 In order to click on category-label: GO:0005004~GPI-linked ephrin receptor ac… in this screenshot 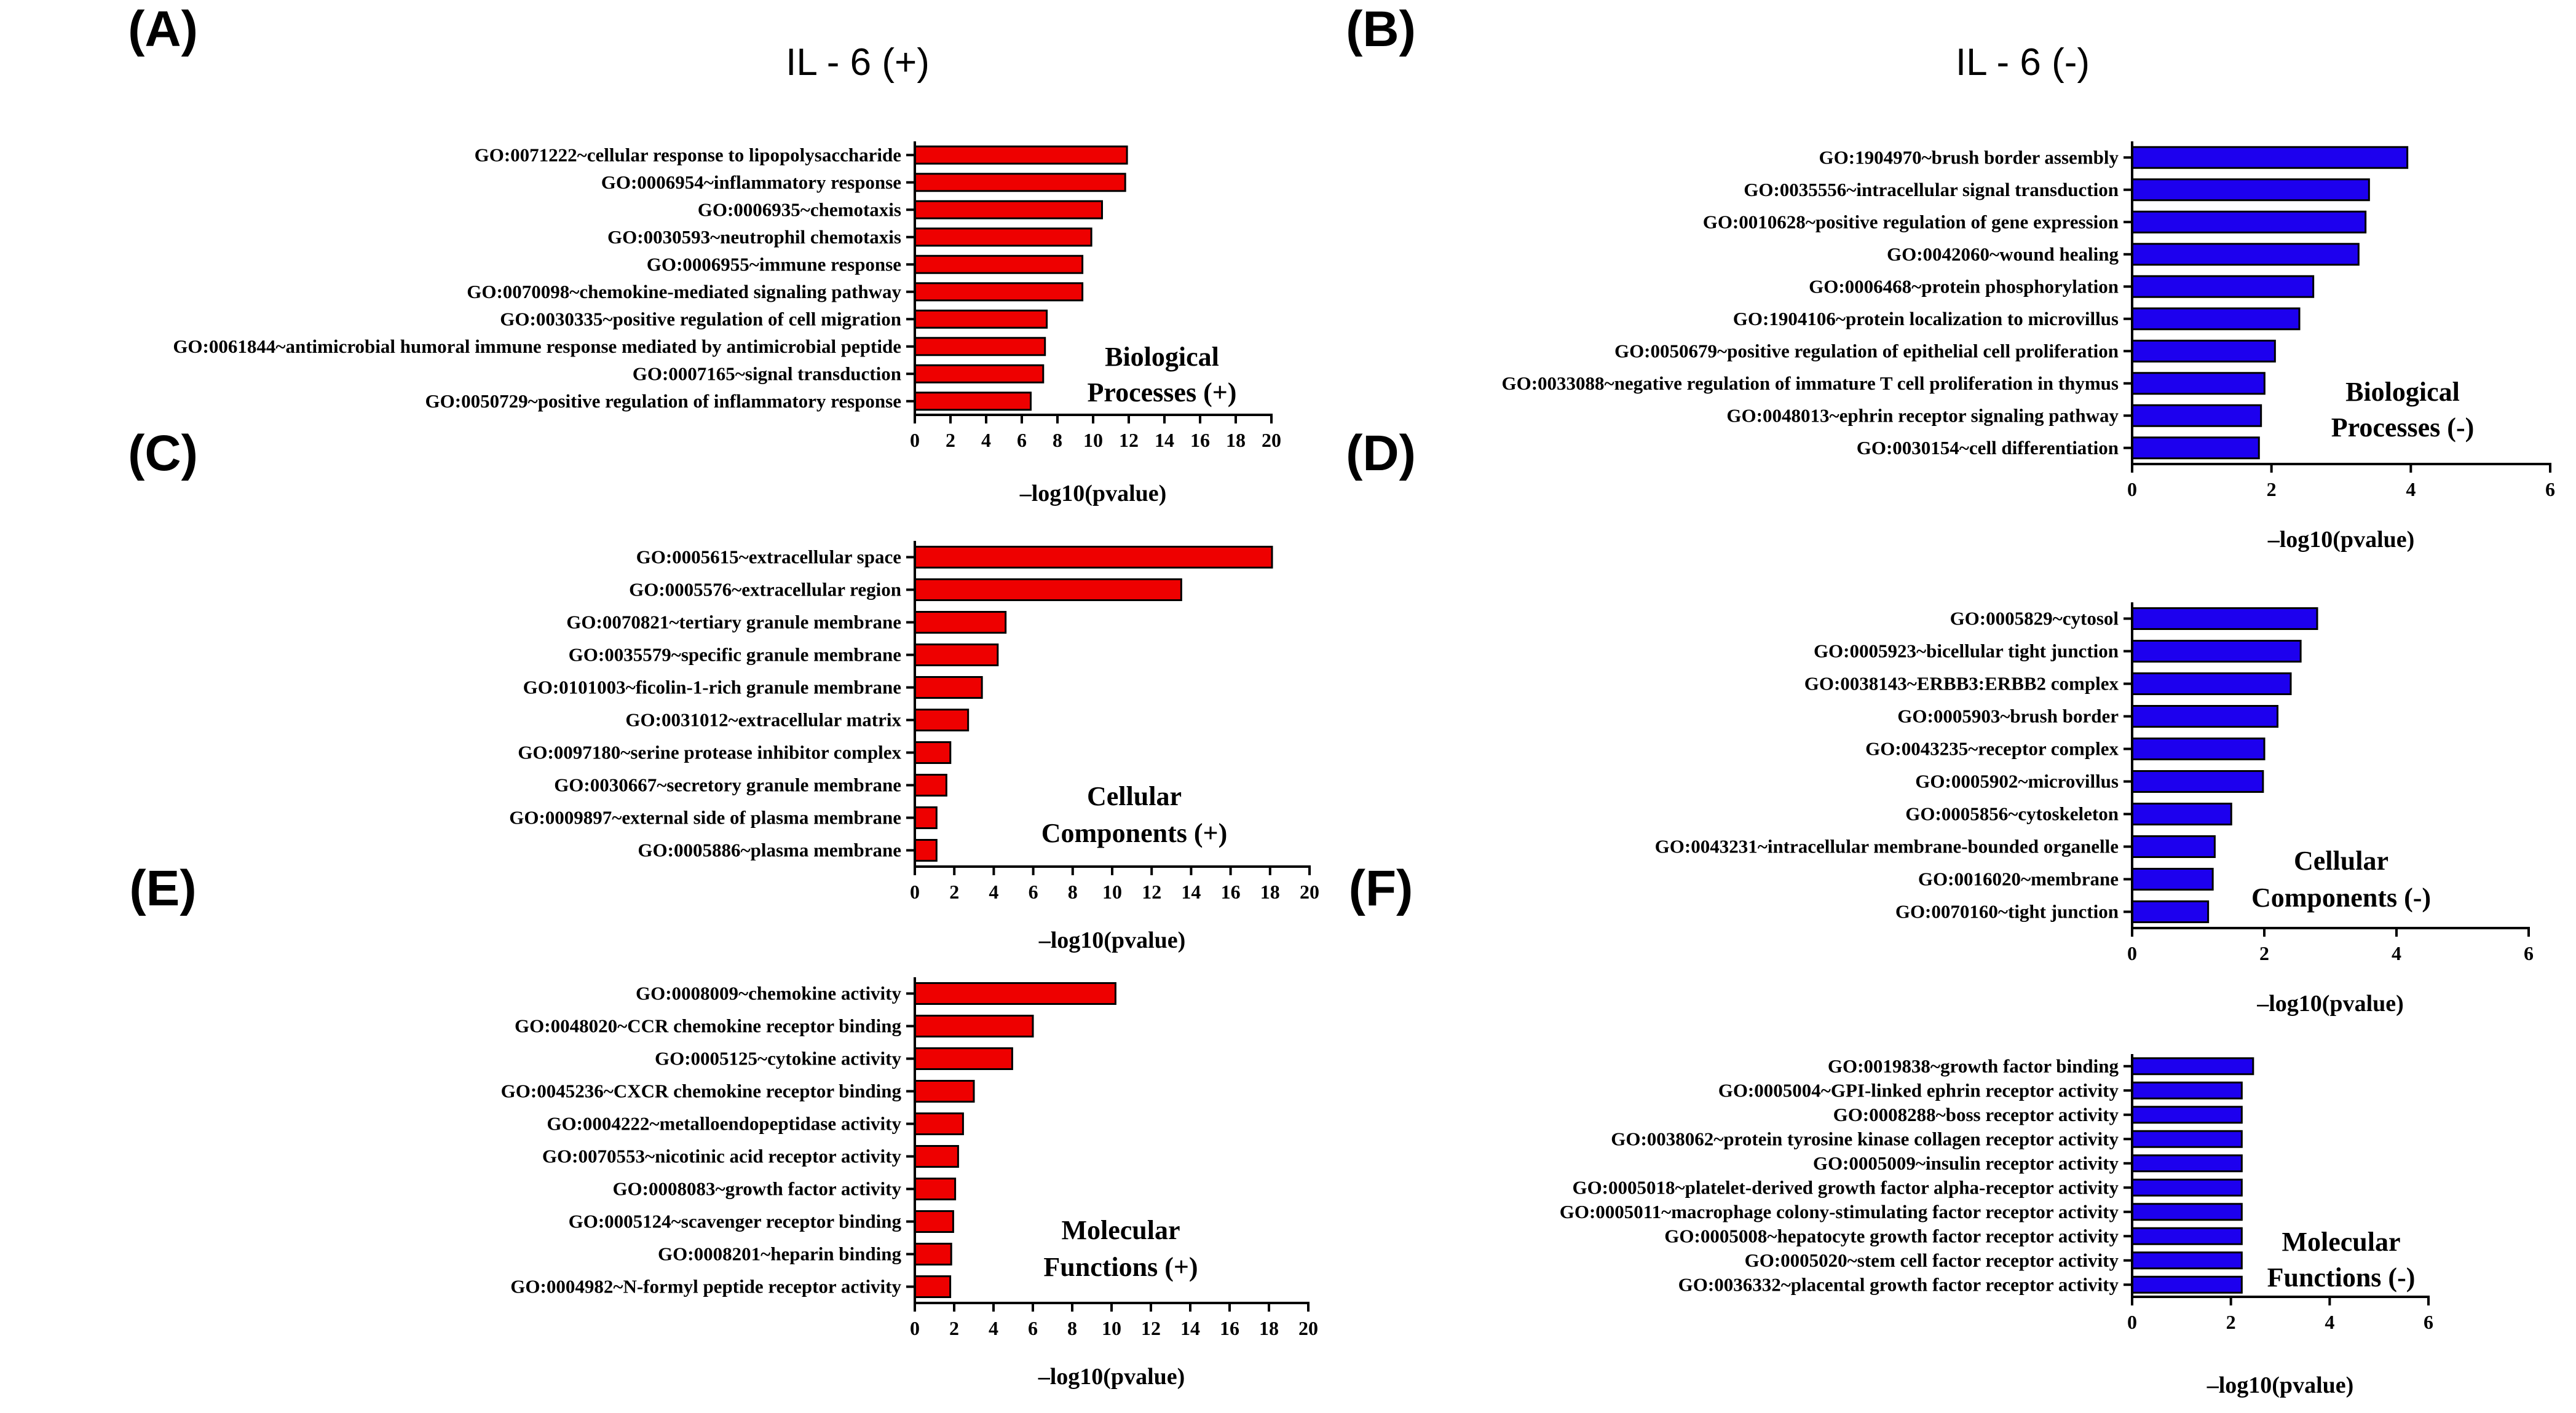, I will do `click(1919, 1090)`.